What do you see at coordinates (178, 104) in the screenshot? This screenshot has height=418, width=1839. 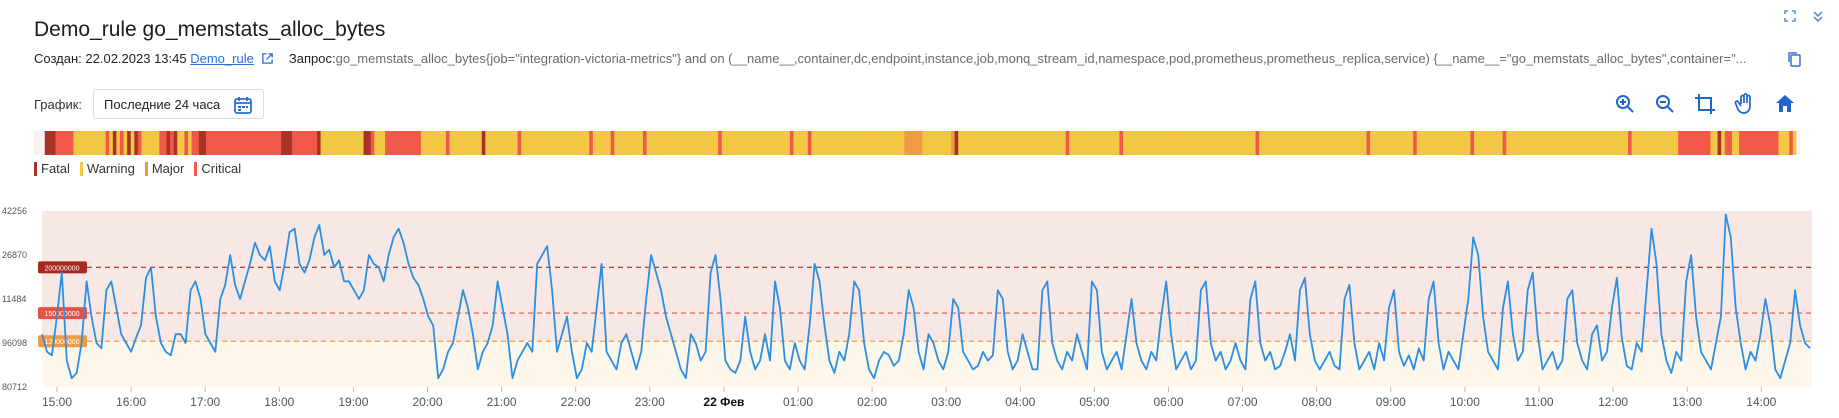 I see `time-range-picker: Последние 24 часа` at bounding box center [178, 104].